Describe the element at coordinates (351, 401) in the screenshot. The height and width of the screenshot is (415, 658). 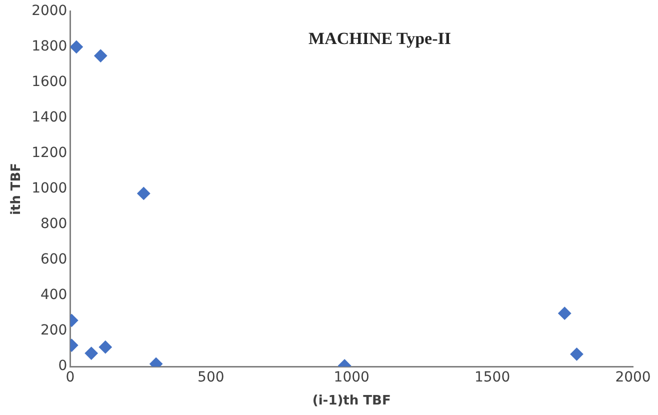
I see `x-axis-title: (i-1)th TBF` at that location.